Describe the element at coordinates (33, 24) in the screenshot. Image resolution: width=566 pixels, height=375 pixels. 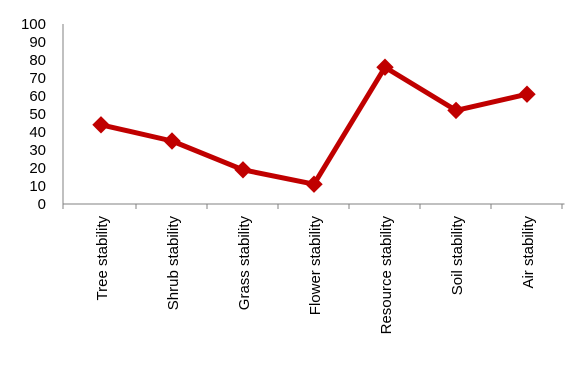
I see `y-tick-label: 100` at that location.